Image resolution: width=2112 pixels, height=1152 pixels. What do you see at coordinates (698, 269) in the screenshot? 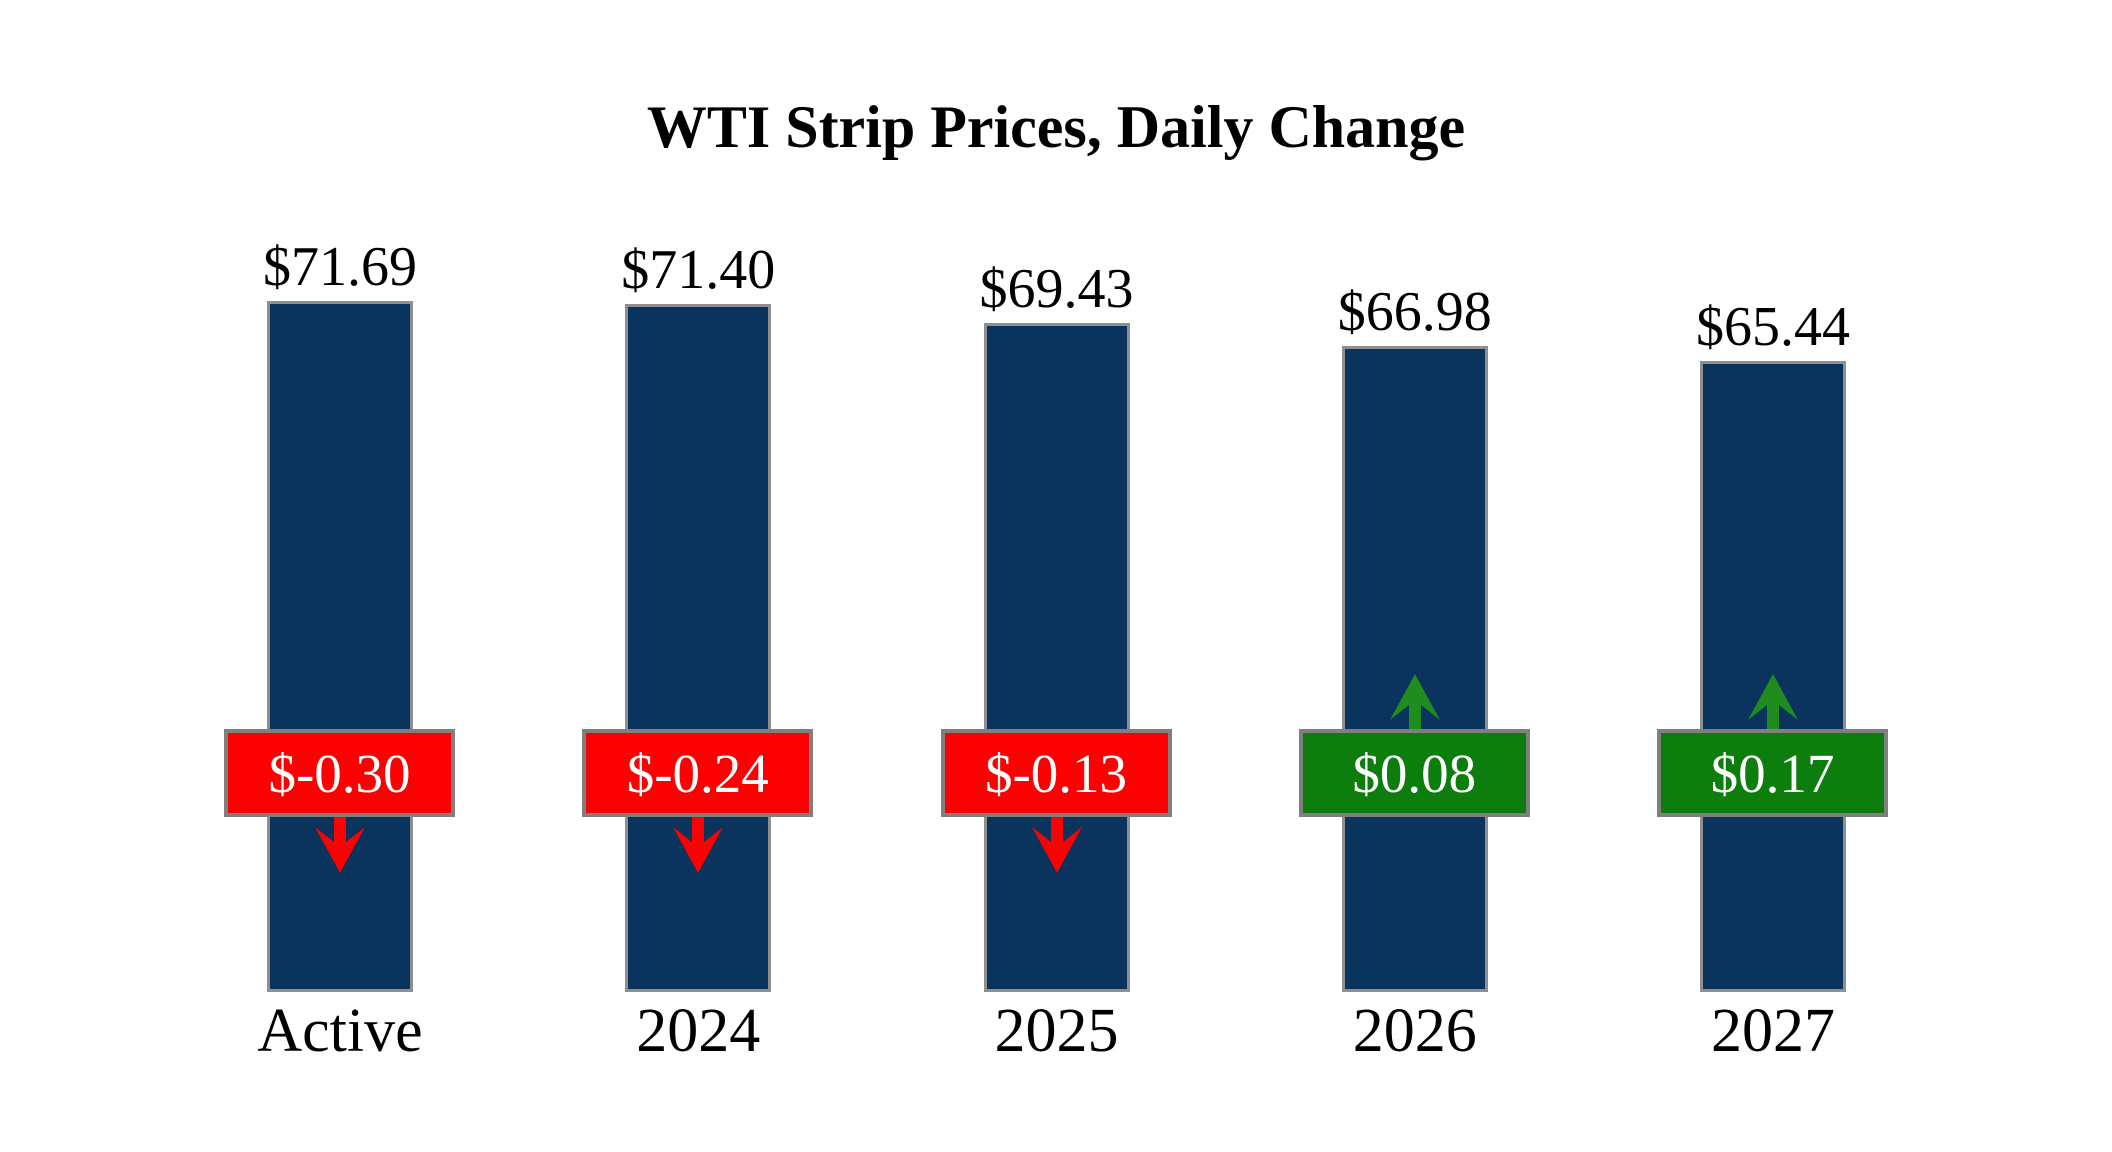
I see `bar-value-label: $71.40` at bounding box center [698, 269].